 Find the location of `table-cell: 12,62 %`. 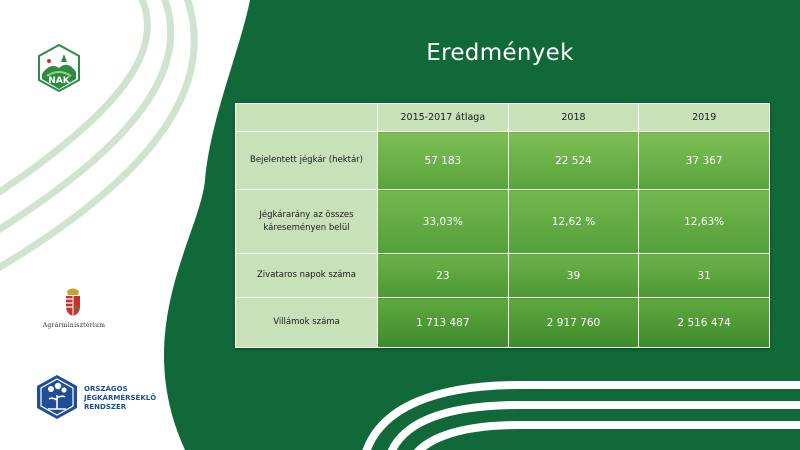

table-cell: 12,62 % is located at coordinates (573, 221).